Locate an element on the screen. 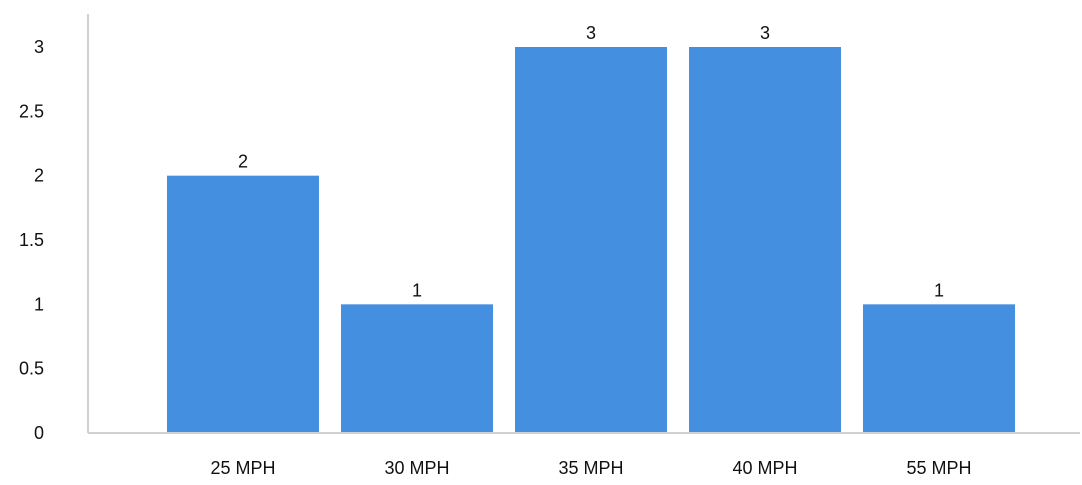  y-tick-label: 1.5 is located at coordinates (31, 240).